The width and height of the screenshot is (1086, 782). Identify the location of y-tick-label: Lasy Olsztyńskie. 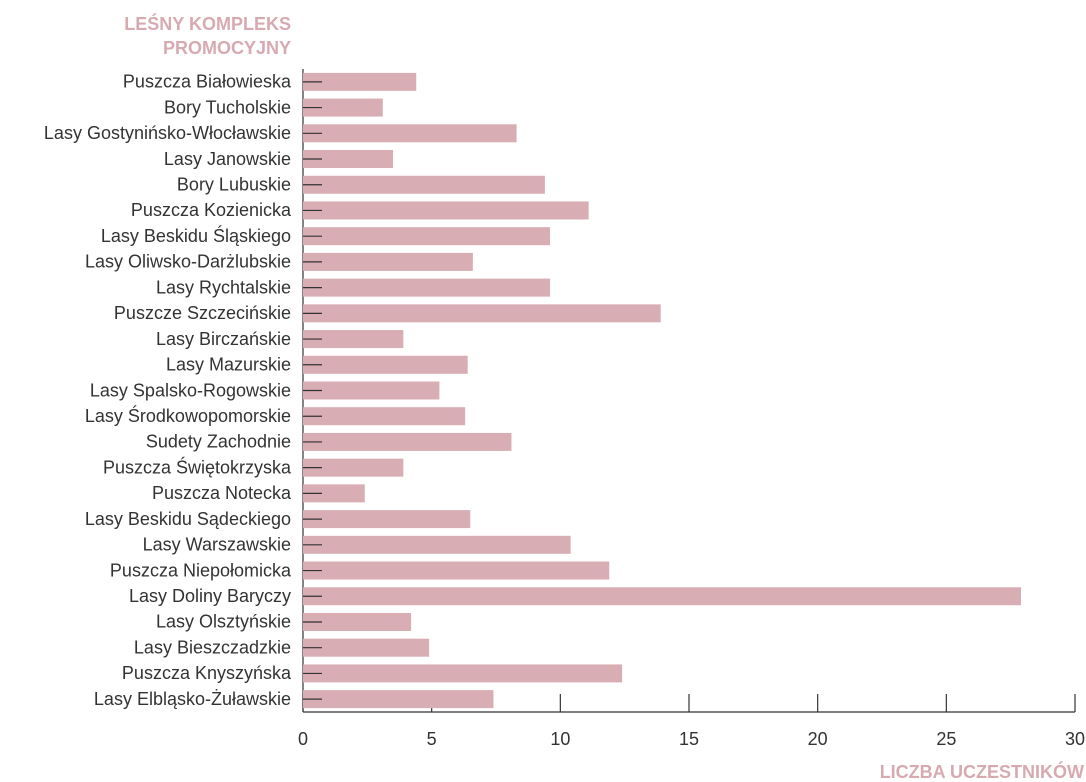
(223, 622).